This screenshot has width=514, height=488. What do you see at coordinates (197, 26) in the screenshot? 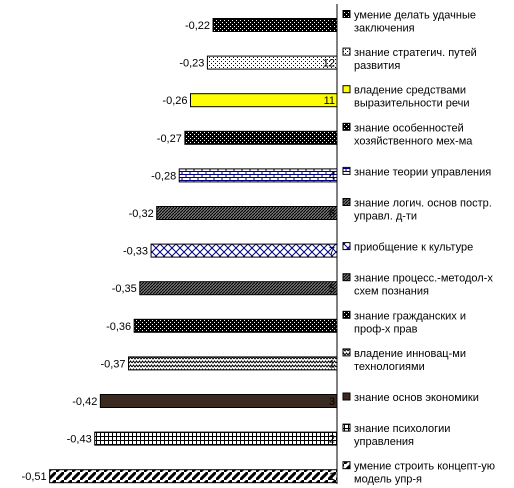
I see `value-label-1: -0,22` at bounding box center [197, 26].